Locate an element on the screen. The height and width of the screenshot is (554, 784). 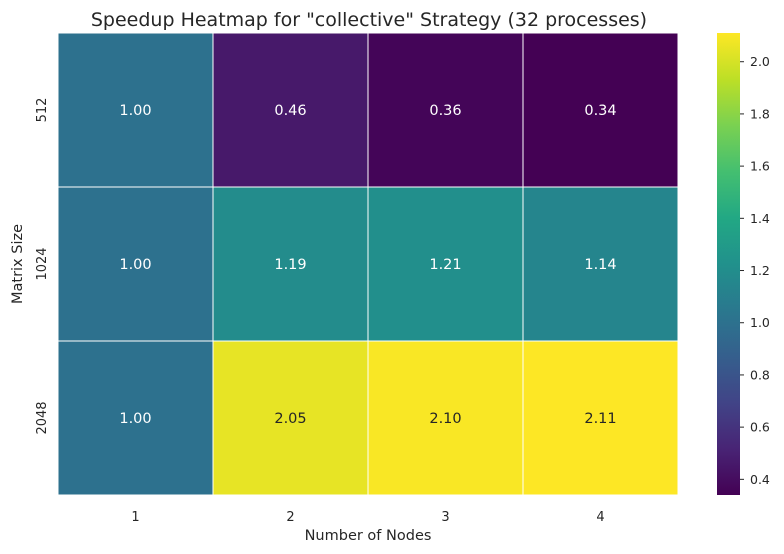
x-axis-label: Number of Nodes is located at coordinates (368, 536).